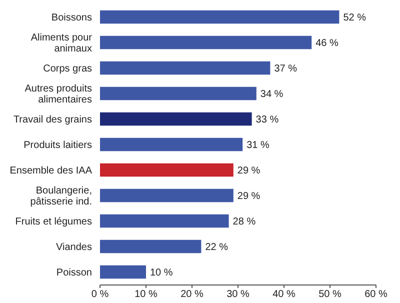 The width and height of the screenshot is (400, 303). I want to click on data-label: 22 %, so click(216, 247).